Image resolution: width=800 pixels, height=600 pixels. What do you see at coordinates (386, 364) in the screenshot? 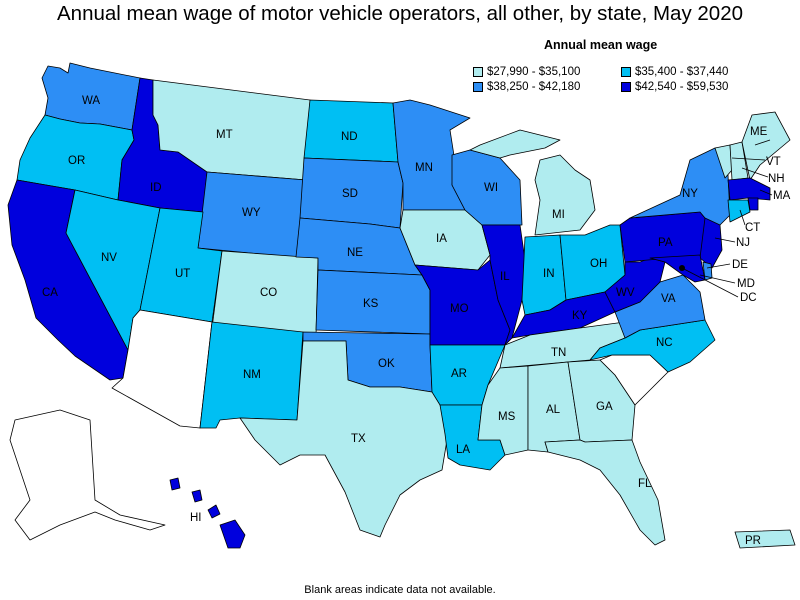
I see `state-label: OK` at bounding box center [386, 364].